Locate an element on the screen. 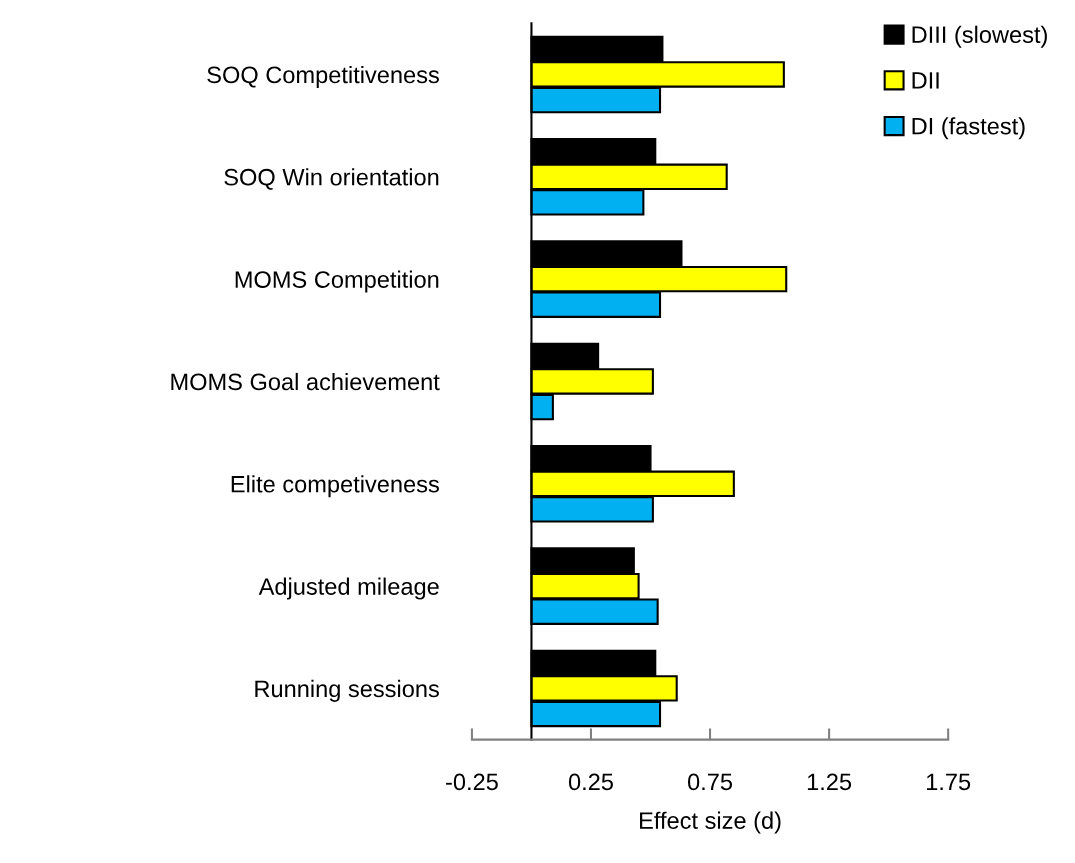 This screenshot has width=1075, height=863. x-tick-label: 1.75 is located at coordinates (948, 782).